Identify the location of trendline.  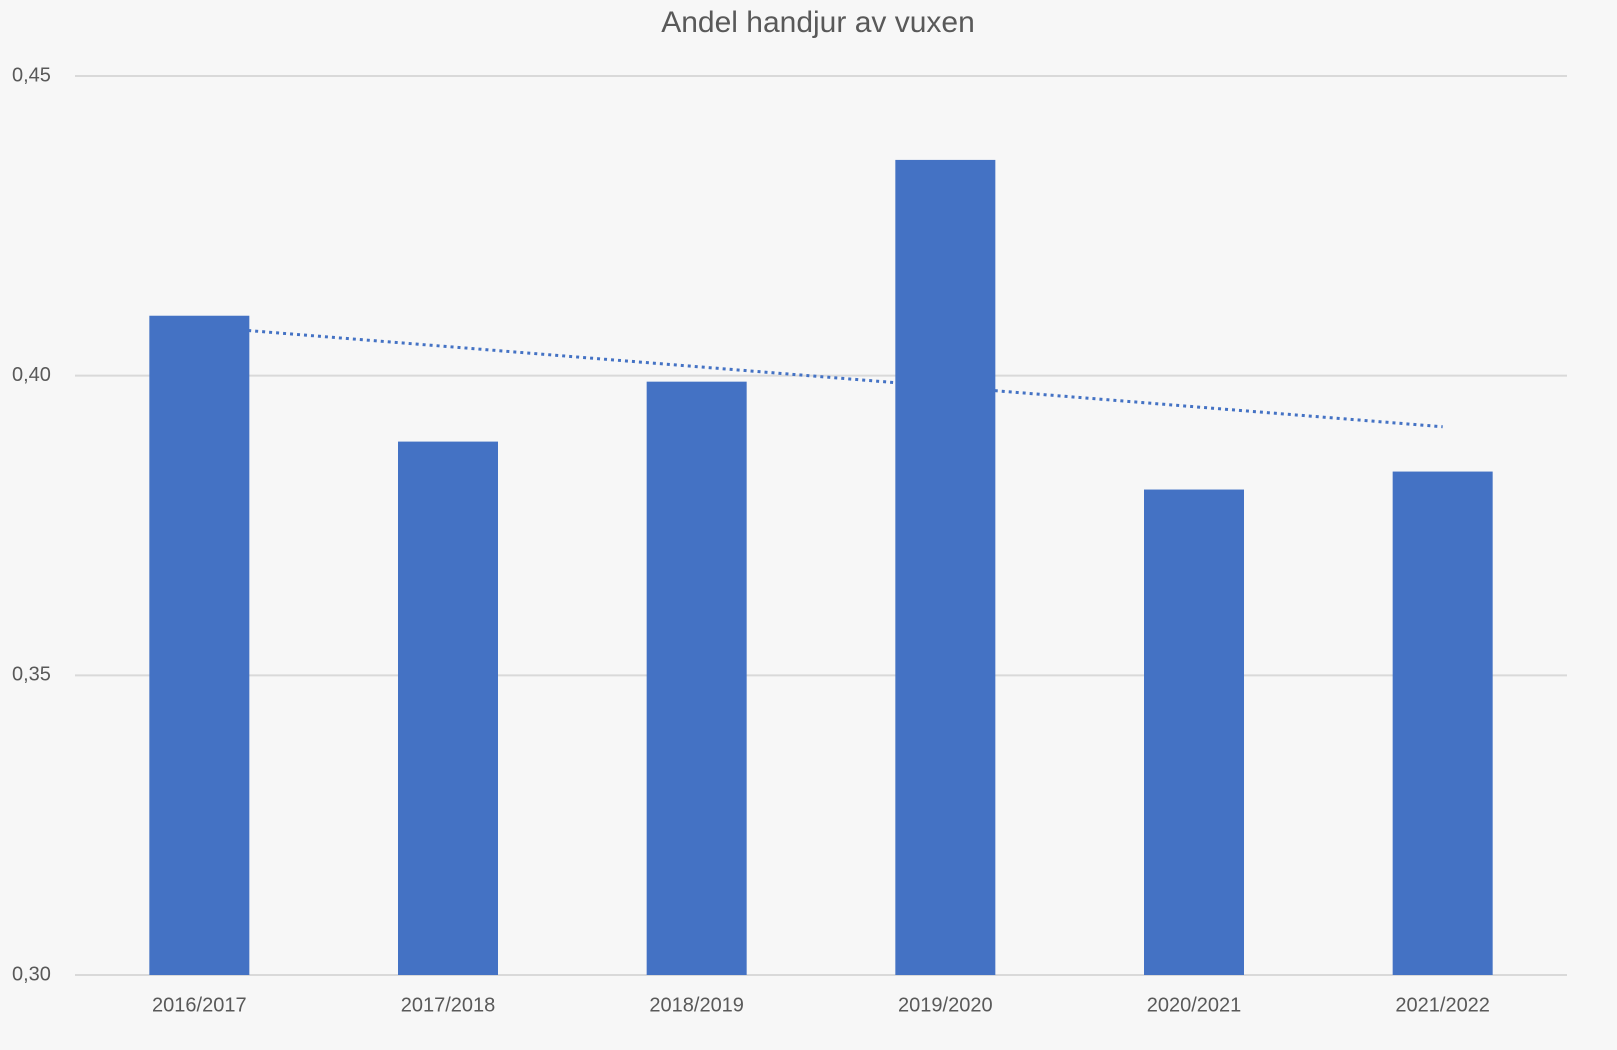
(821, 377).